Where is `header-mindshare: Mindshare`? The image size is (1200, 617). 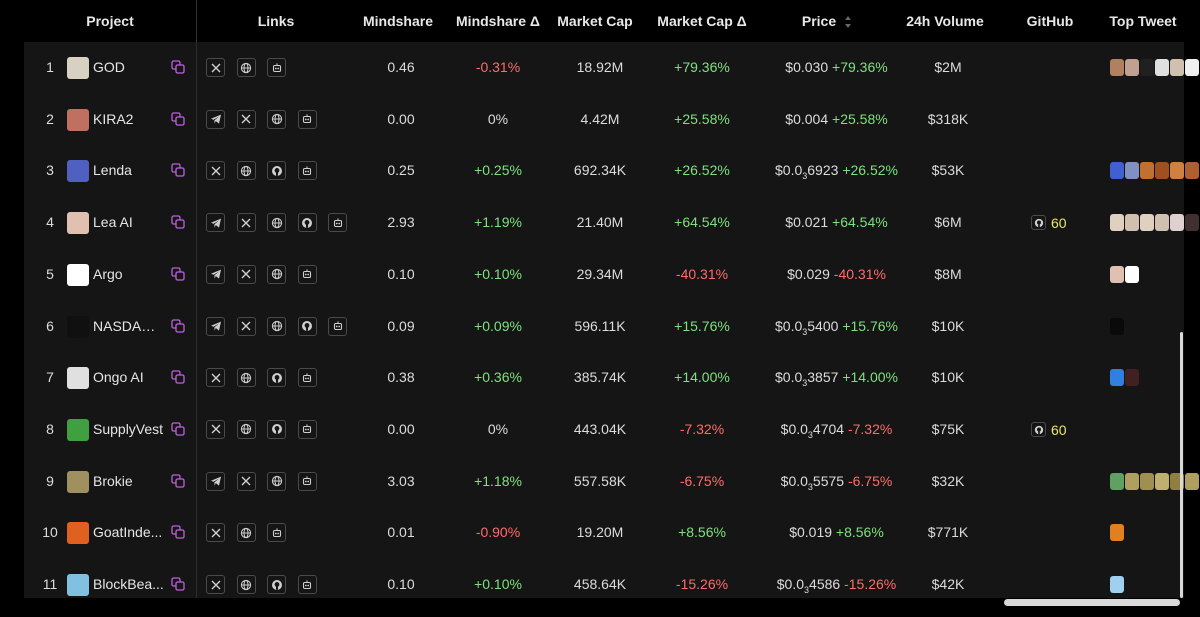
header-mindshare: Mindshare is located at coordinates (397, 21).